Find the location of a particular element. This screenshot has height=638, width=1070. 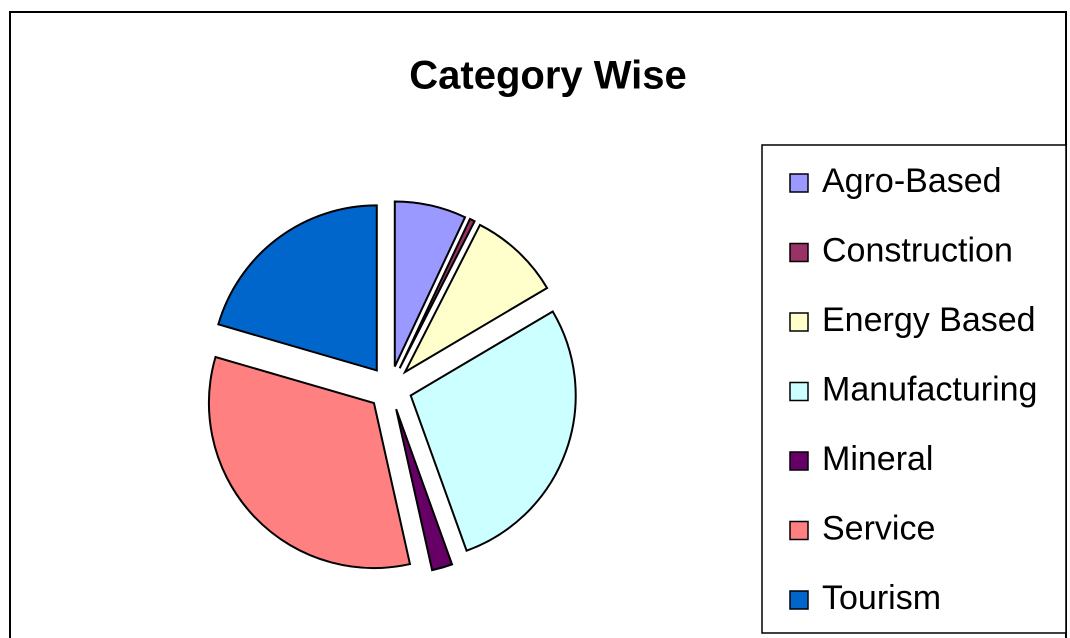

legend-label: Manufacturing is located at coordinates (929, 389).